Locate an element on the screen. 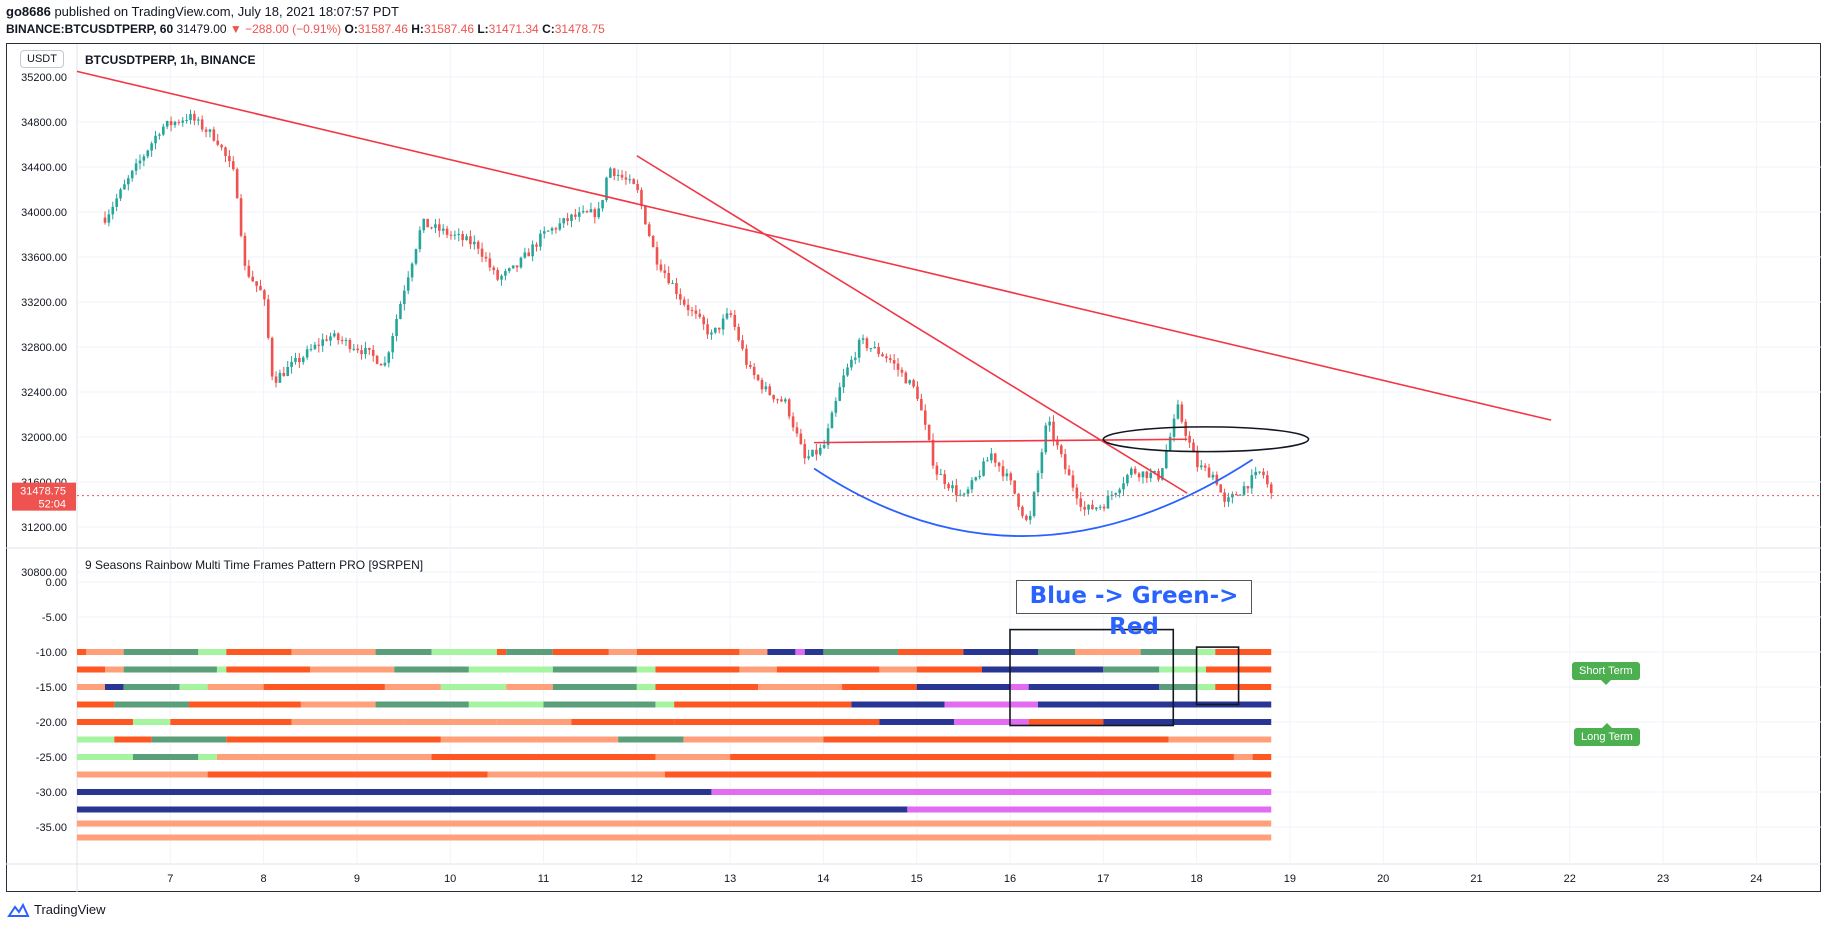 The image size is (1828, 929). short-term-pill: Short Term is located at coordinates (1606, 673).